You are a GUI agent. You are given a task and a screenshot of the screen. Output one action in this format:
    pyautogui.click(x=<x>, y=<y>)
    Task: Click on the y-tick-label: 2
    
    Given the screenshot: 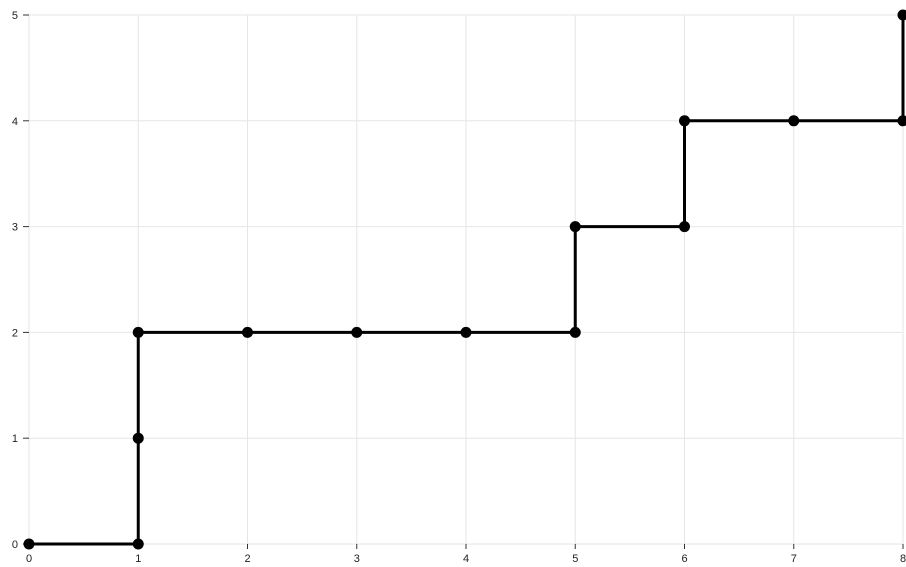 What is the action you would take?
    pyautogui.click(x=15, y=333)
    